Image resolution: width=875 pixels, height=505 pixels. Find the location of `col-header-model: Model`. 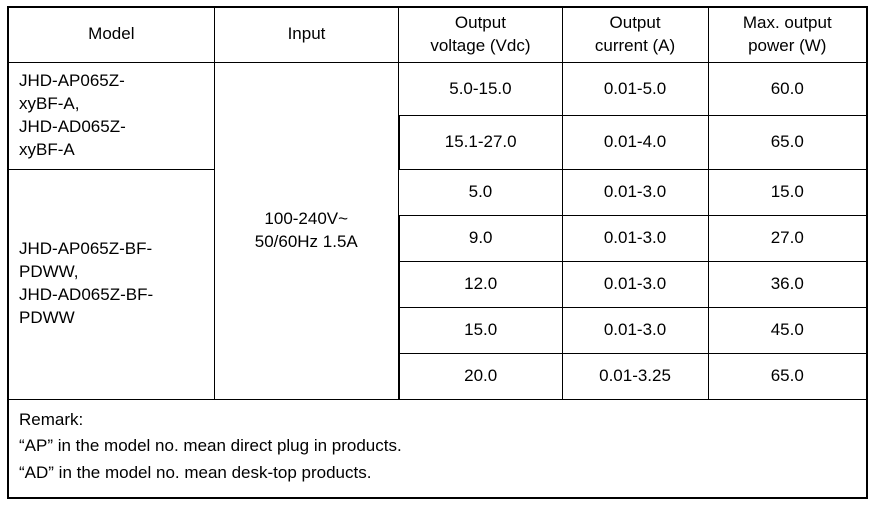

col-header-model: Model is located at coordinates (110, 34).